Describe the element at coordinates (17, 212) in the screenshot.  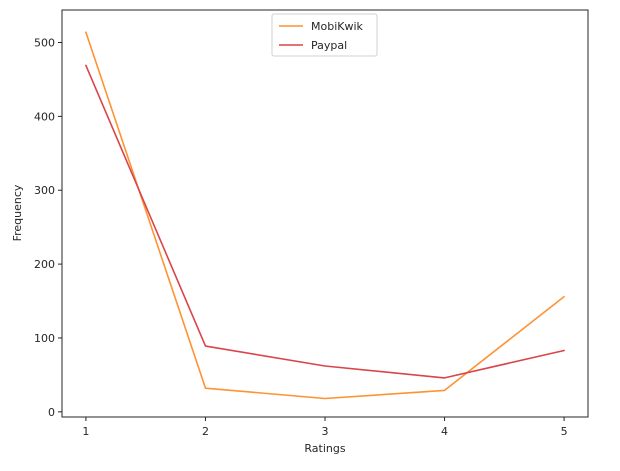
I see `y-axis-label: Frequency` at that location.